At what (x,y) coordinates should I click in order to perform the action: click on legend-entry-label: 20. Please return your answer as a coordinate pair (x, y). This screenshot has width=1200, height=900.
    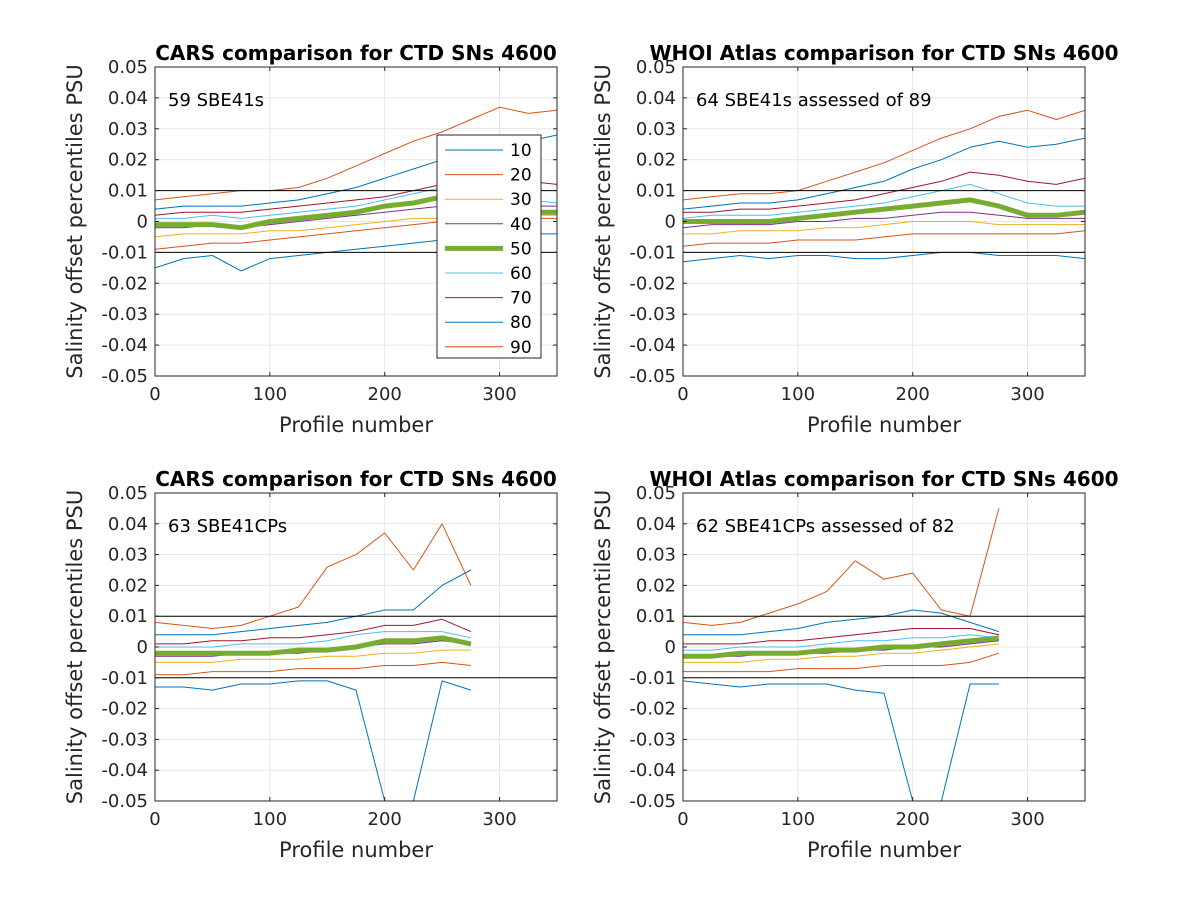
    Looking at the image, I should click on (521, 176).